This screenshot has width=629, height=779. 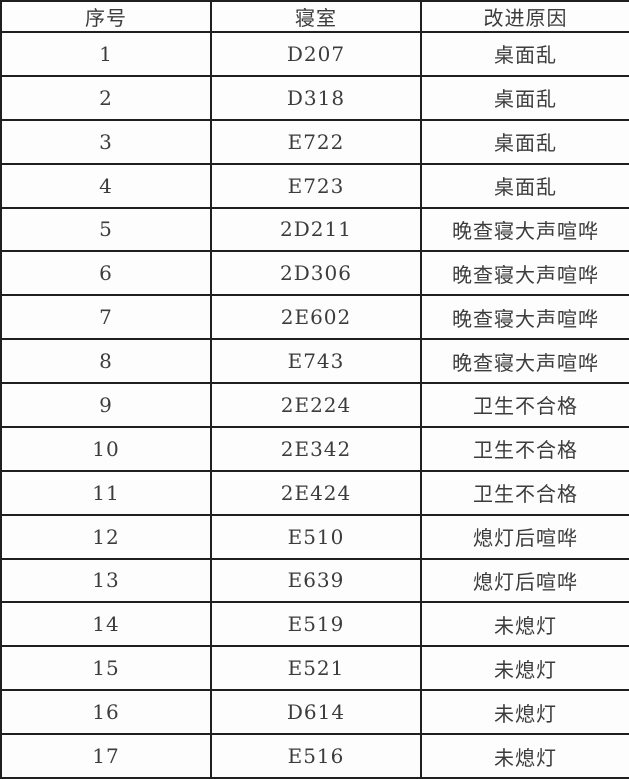 I want to click on table-row: 9 2E224 卫生不合格, so click(x=314, y=405).